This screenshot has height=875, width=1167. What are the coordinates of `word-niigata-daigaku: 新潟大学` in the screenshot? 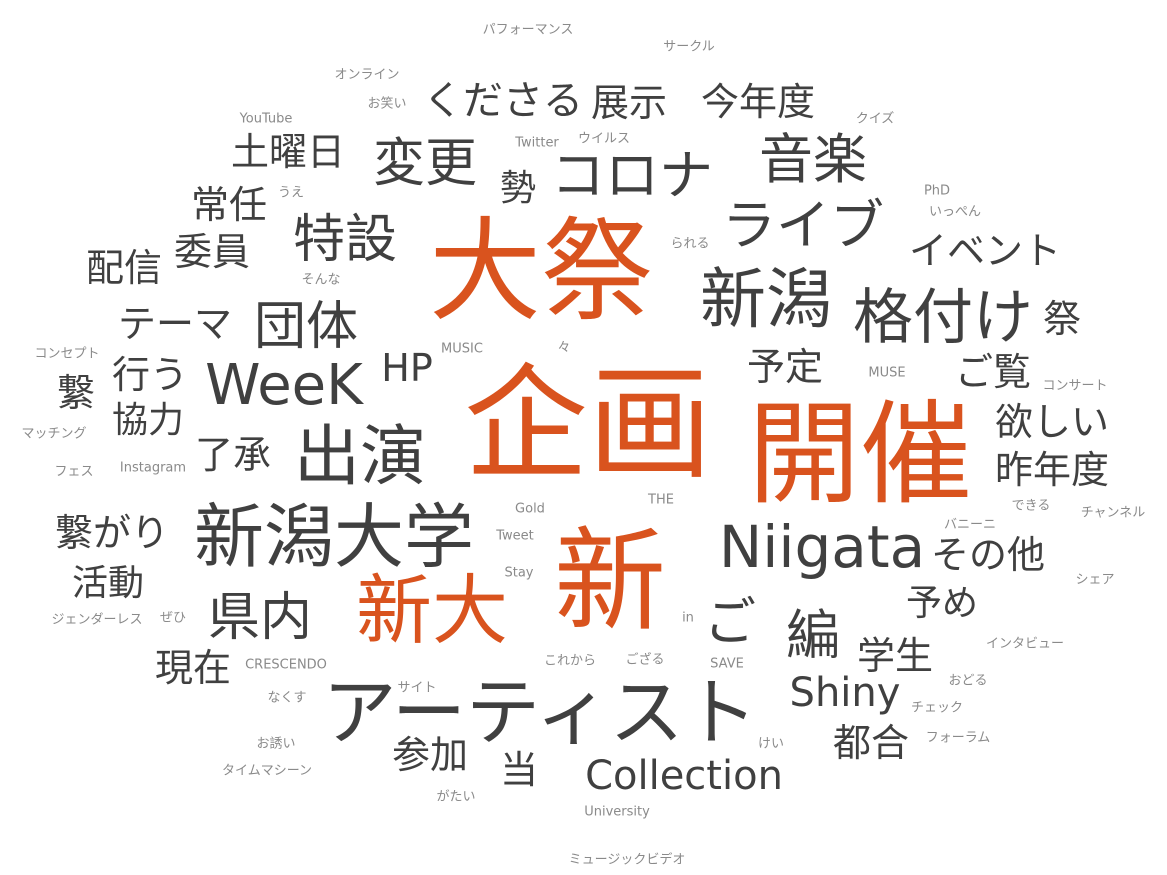 It's located at (334, 537).